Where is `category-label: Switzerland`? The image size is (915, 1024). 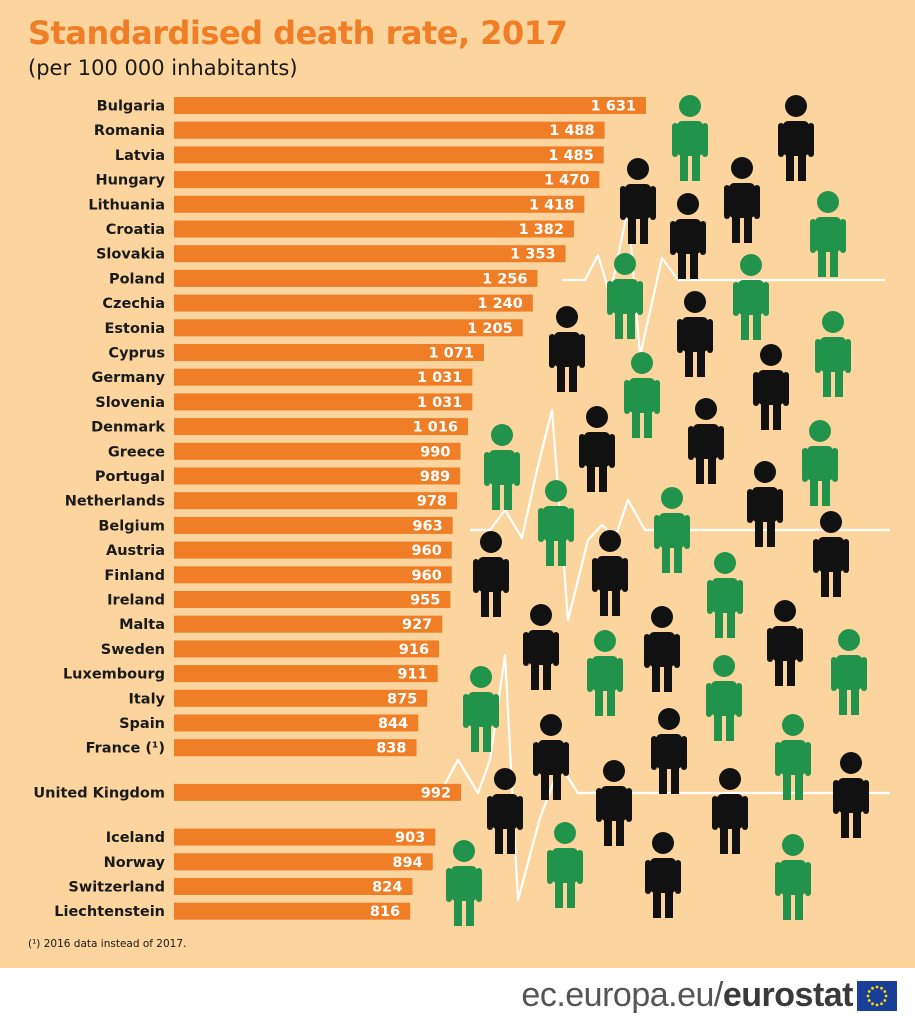
category-label: Switzerland is located at coordinates (116, 888).